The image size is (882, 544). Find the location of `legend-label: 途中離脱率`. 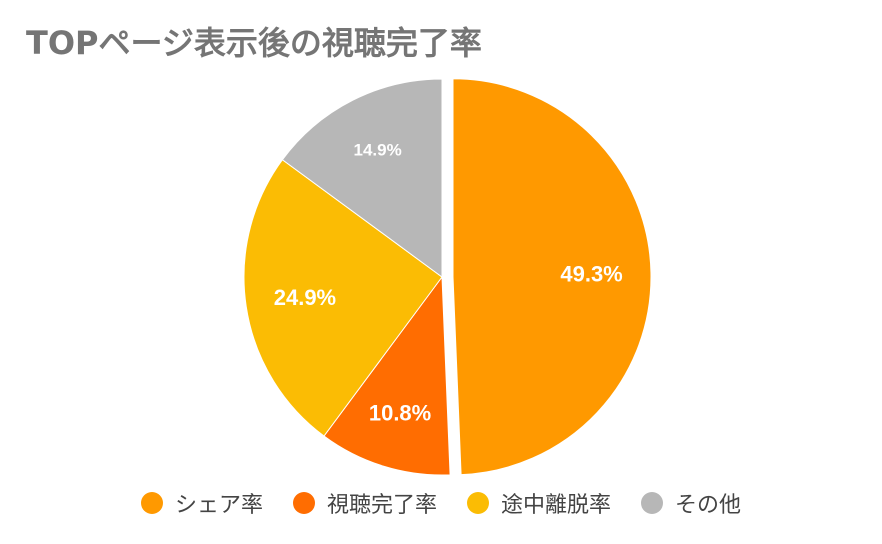

legend-label: 途中離脱率 is located at coordinates (556, 505).